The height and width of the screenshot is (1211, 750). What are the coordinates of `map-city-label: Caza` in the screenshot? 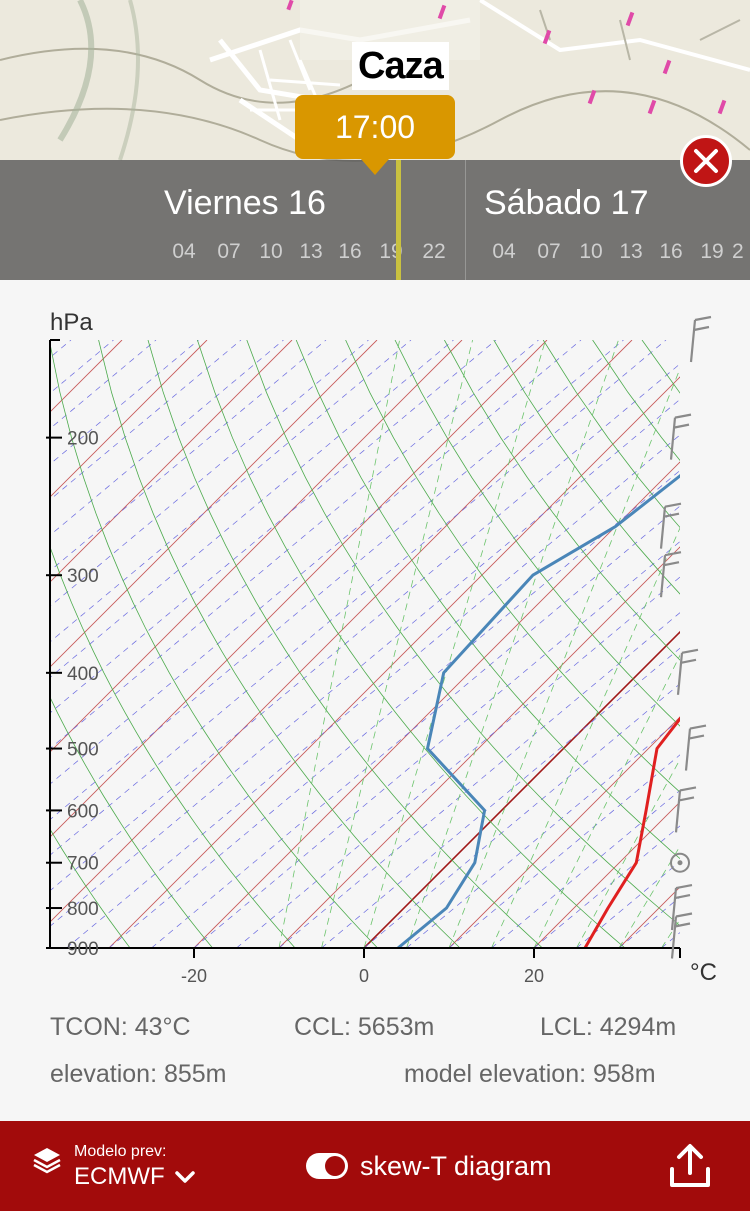 It's located at (400, 66).